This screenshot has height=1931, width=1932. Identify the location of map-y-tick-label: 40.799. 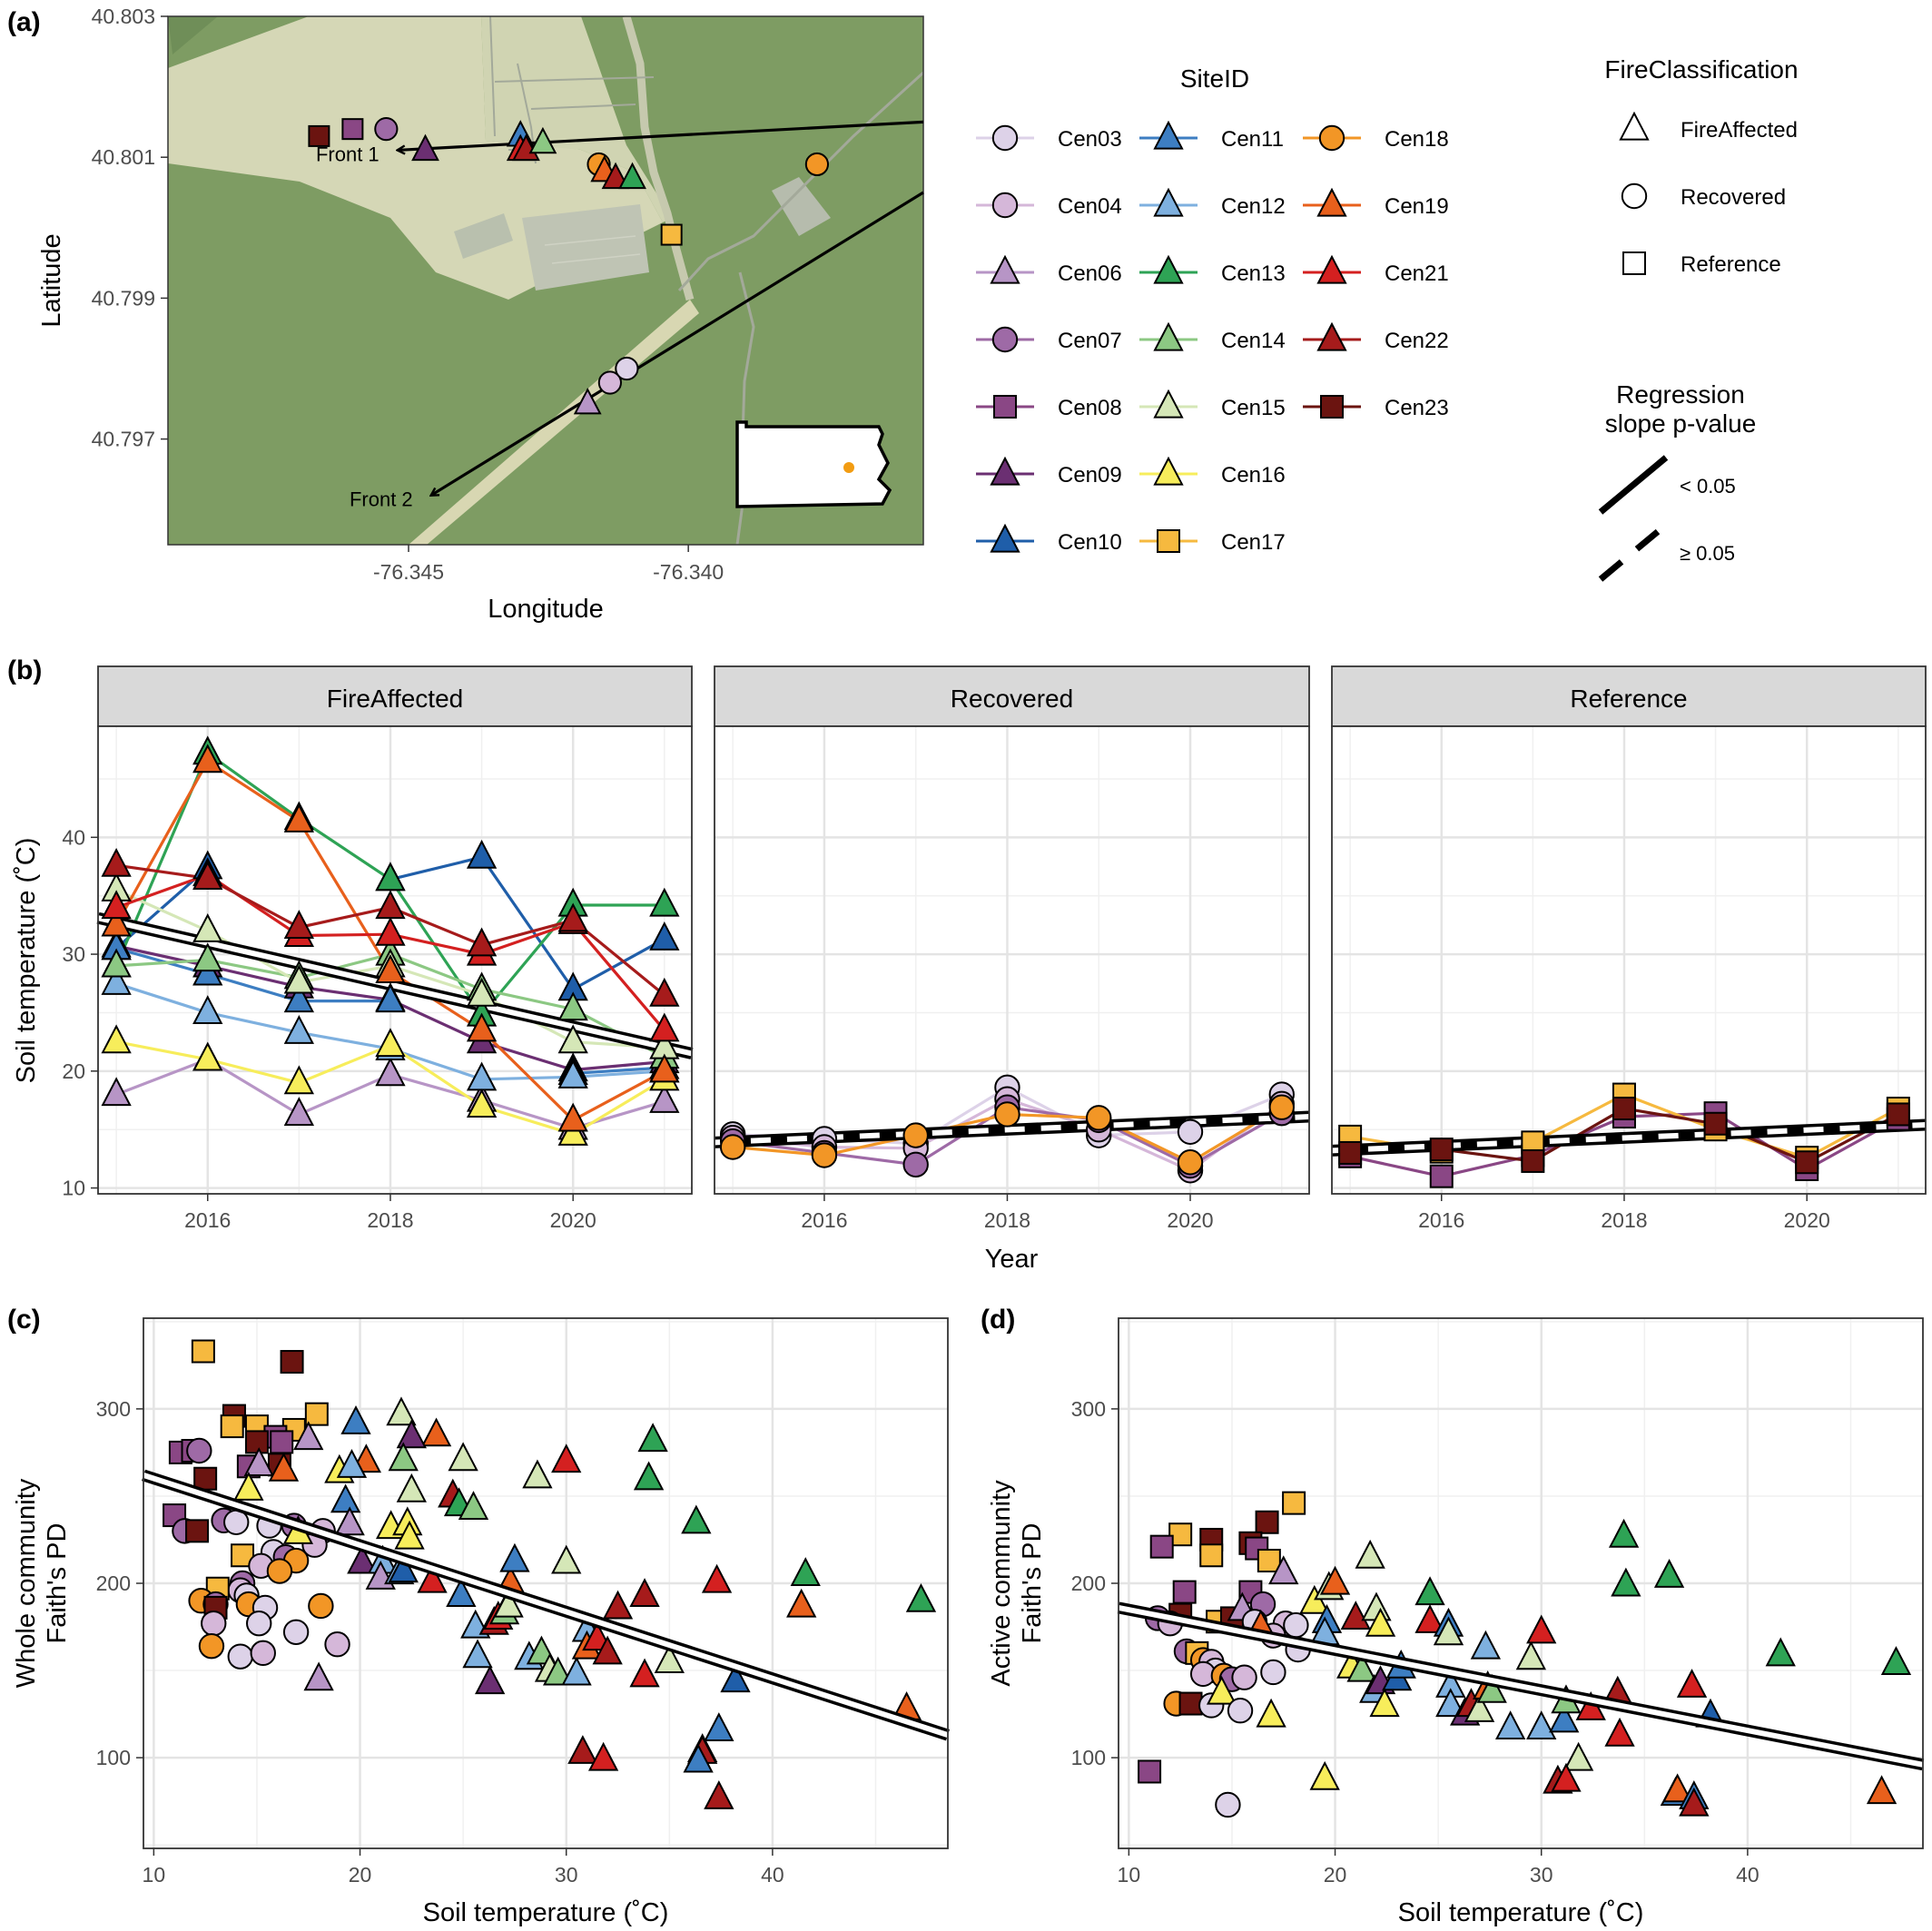
(123, 298).